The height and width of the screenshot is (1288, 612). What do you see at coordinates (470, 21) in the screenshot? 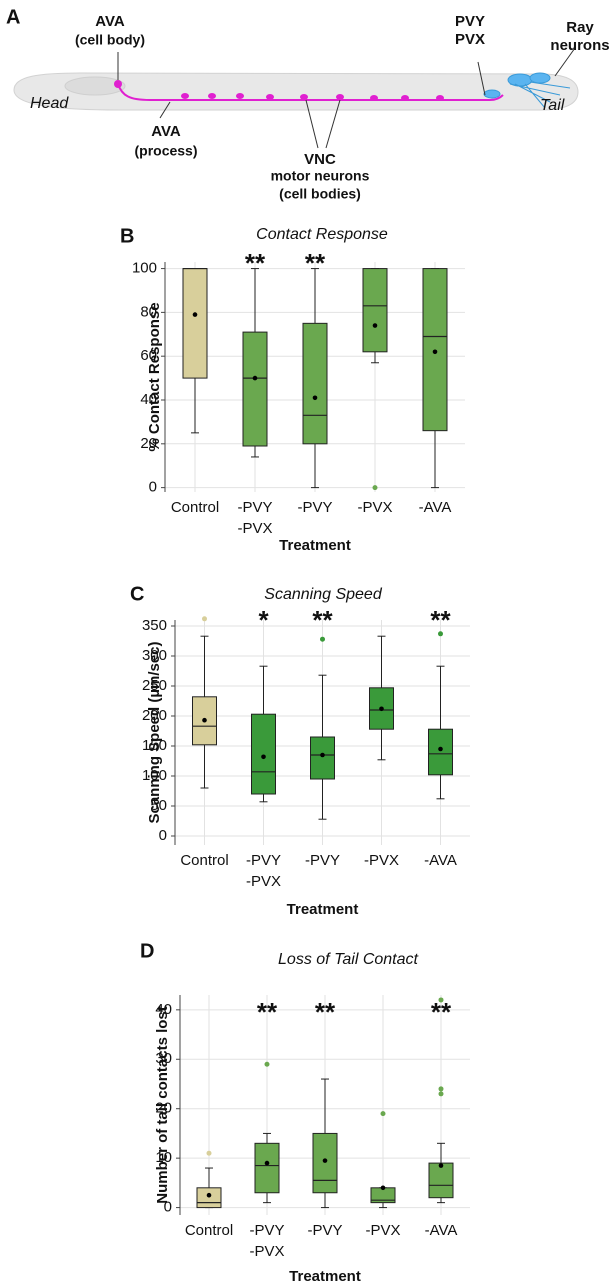
I see `label: PVY` at bounding box center [470, 21].